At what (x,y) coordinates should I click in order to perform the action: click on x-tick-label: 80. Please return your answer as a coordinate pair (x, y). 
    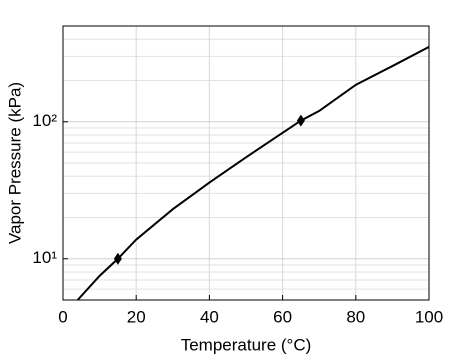
    Looking at the image, I should click on (355, 316).